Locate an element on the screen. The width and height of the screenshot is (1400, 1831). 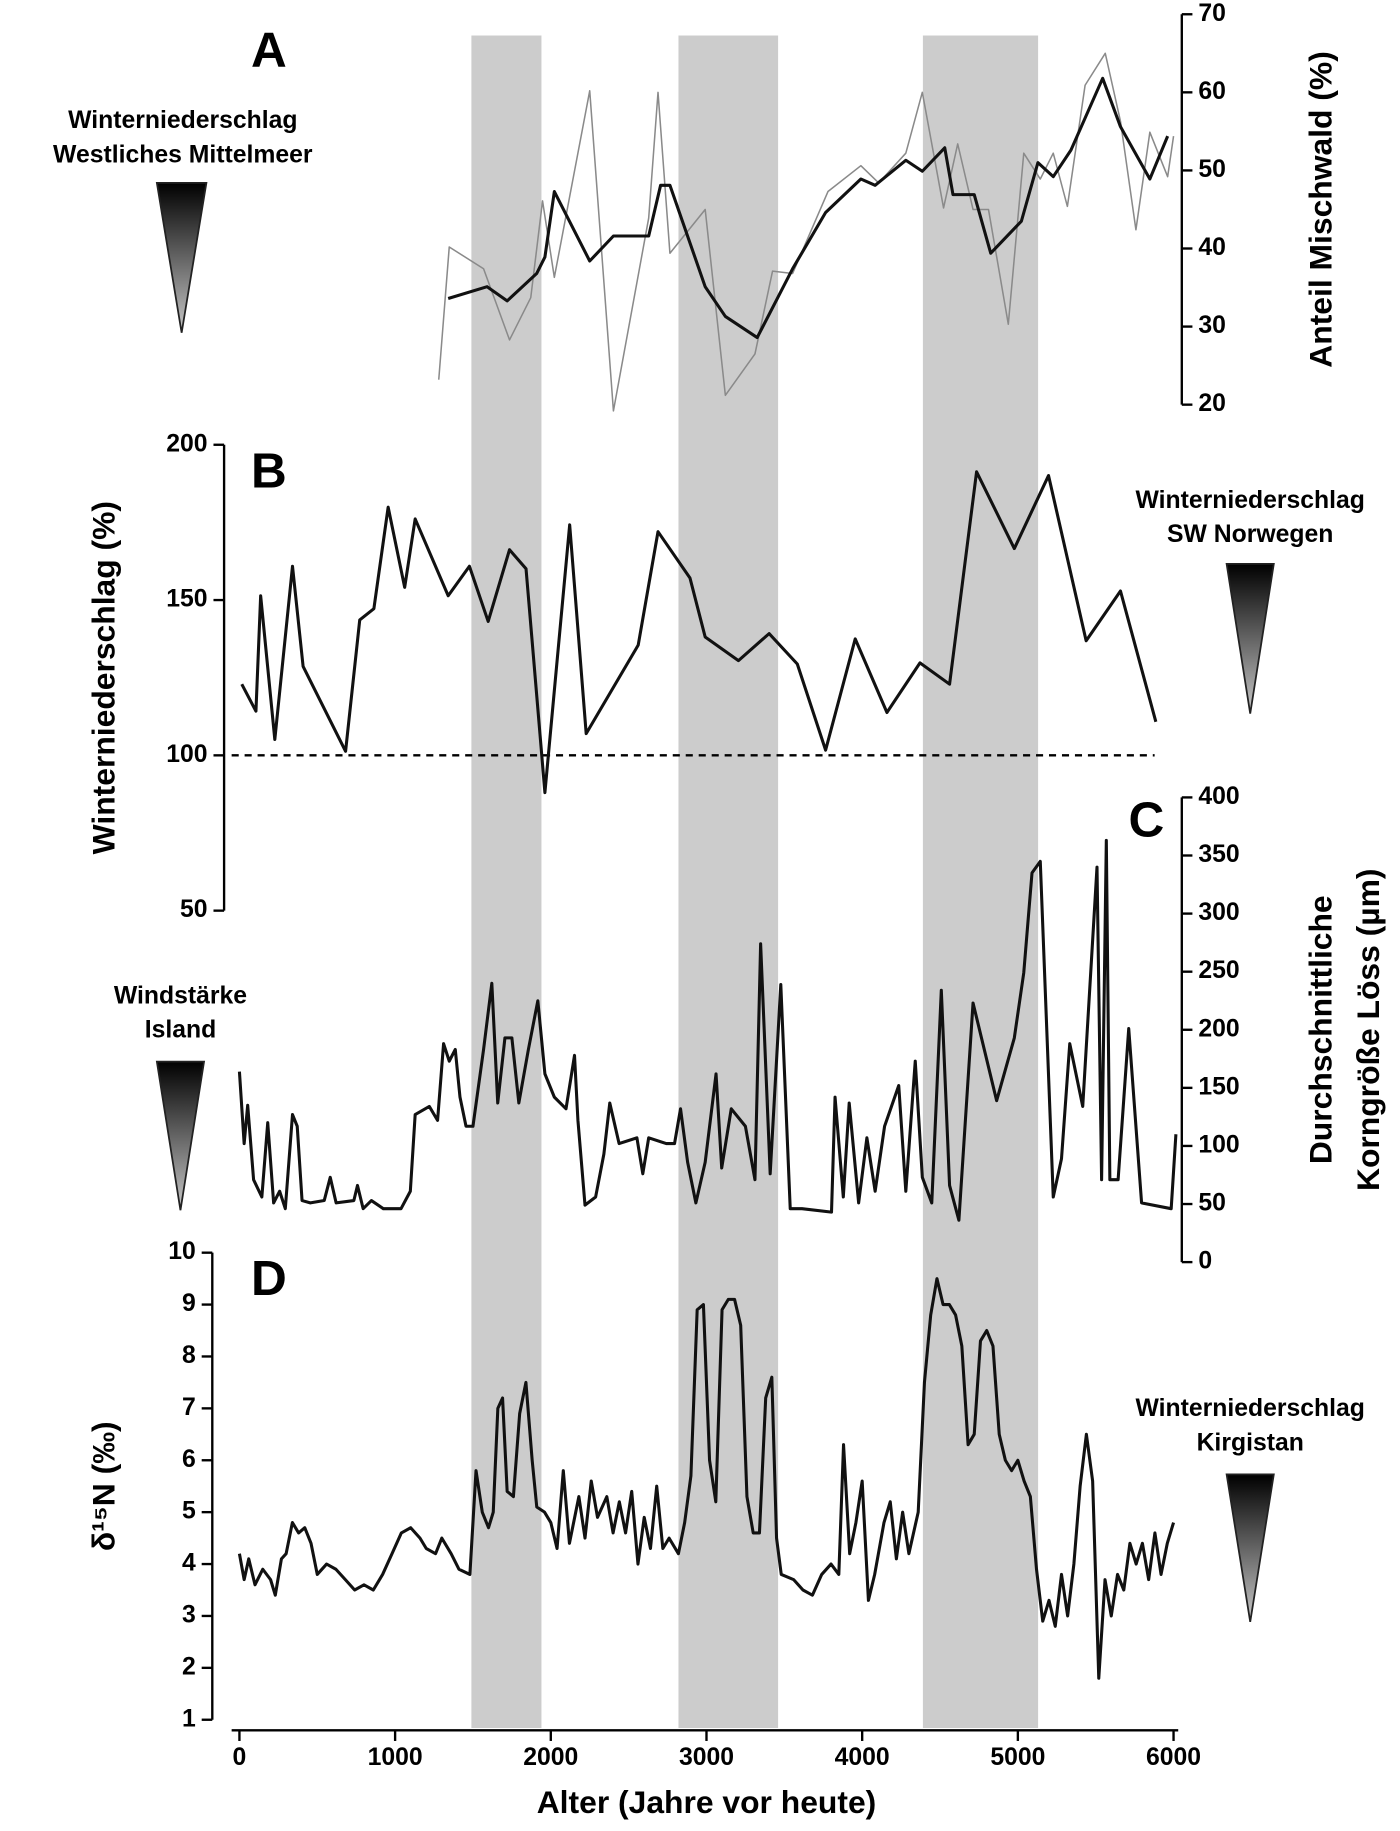
annotation: Island is located at coordinates (181, 1029).